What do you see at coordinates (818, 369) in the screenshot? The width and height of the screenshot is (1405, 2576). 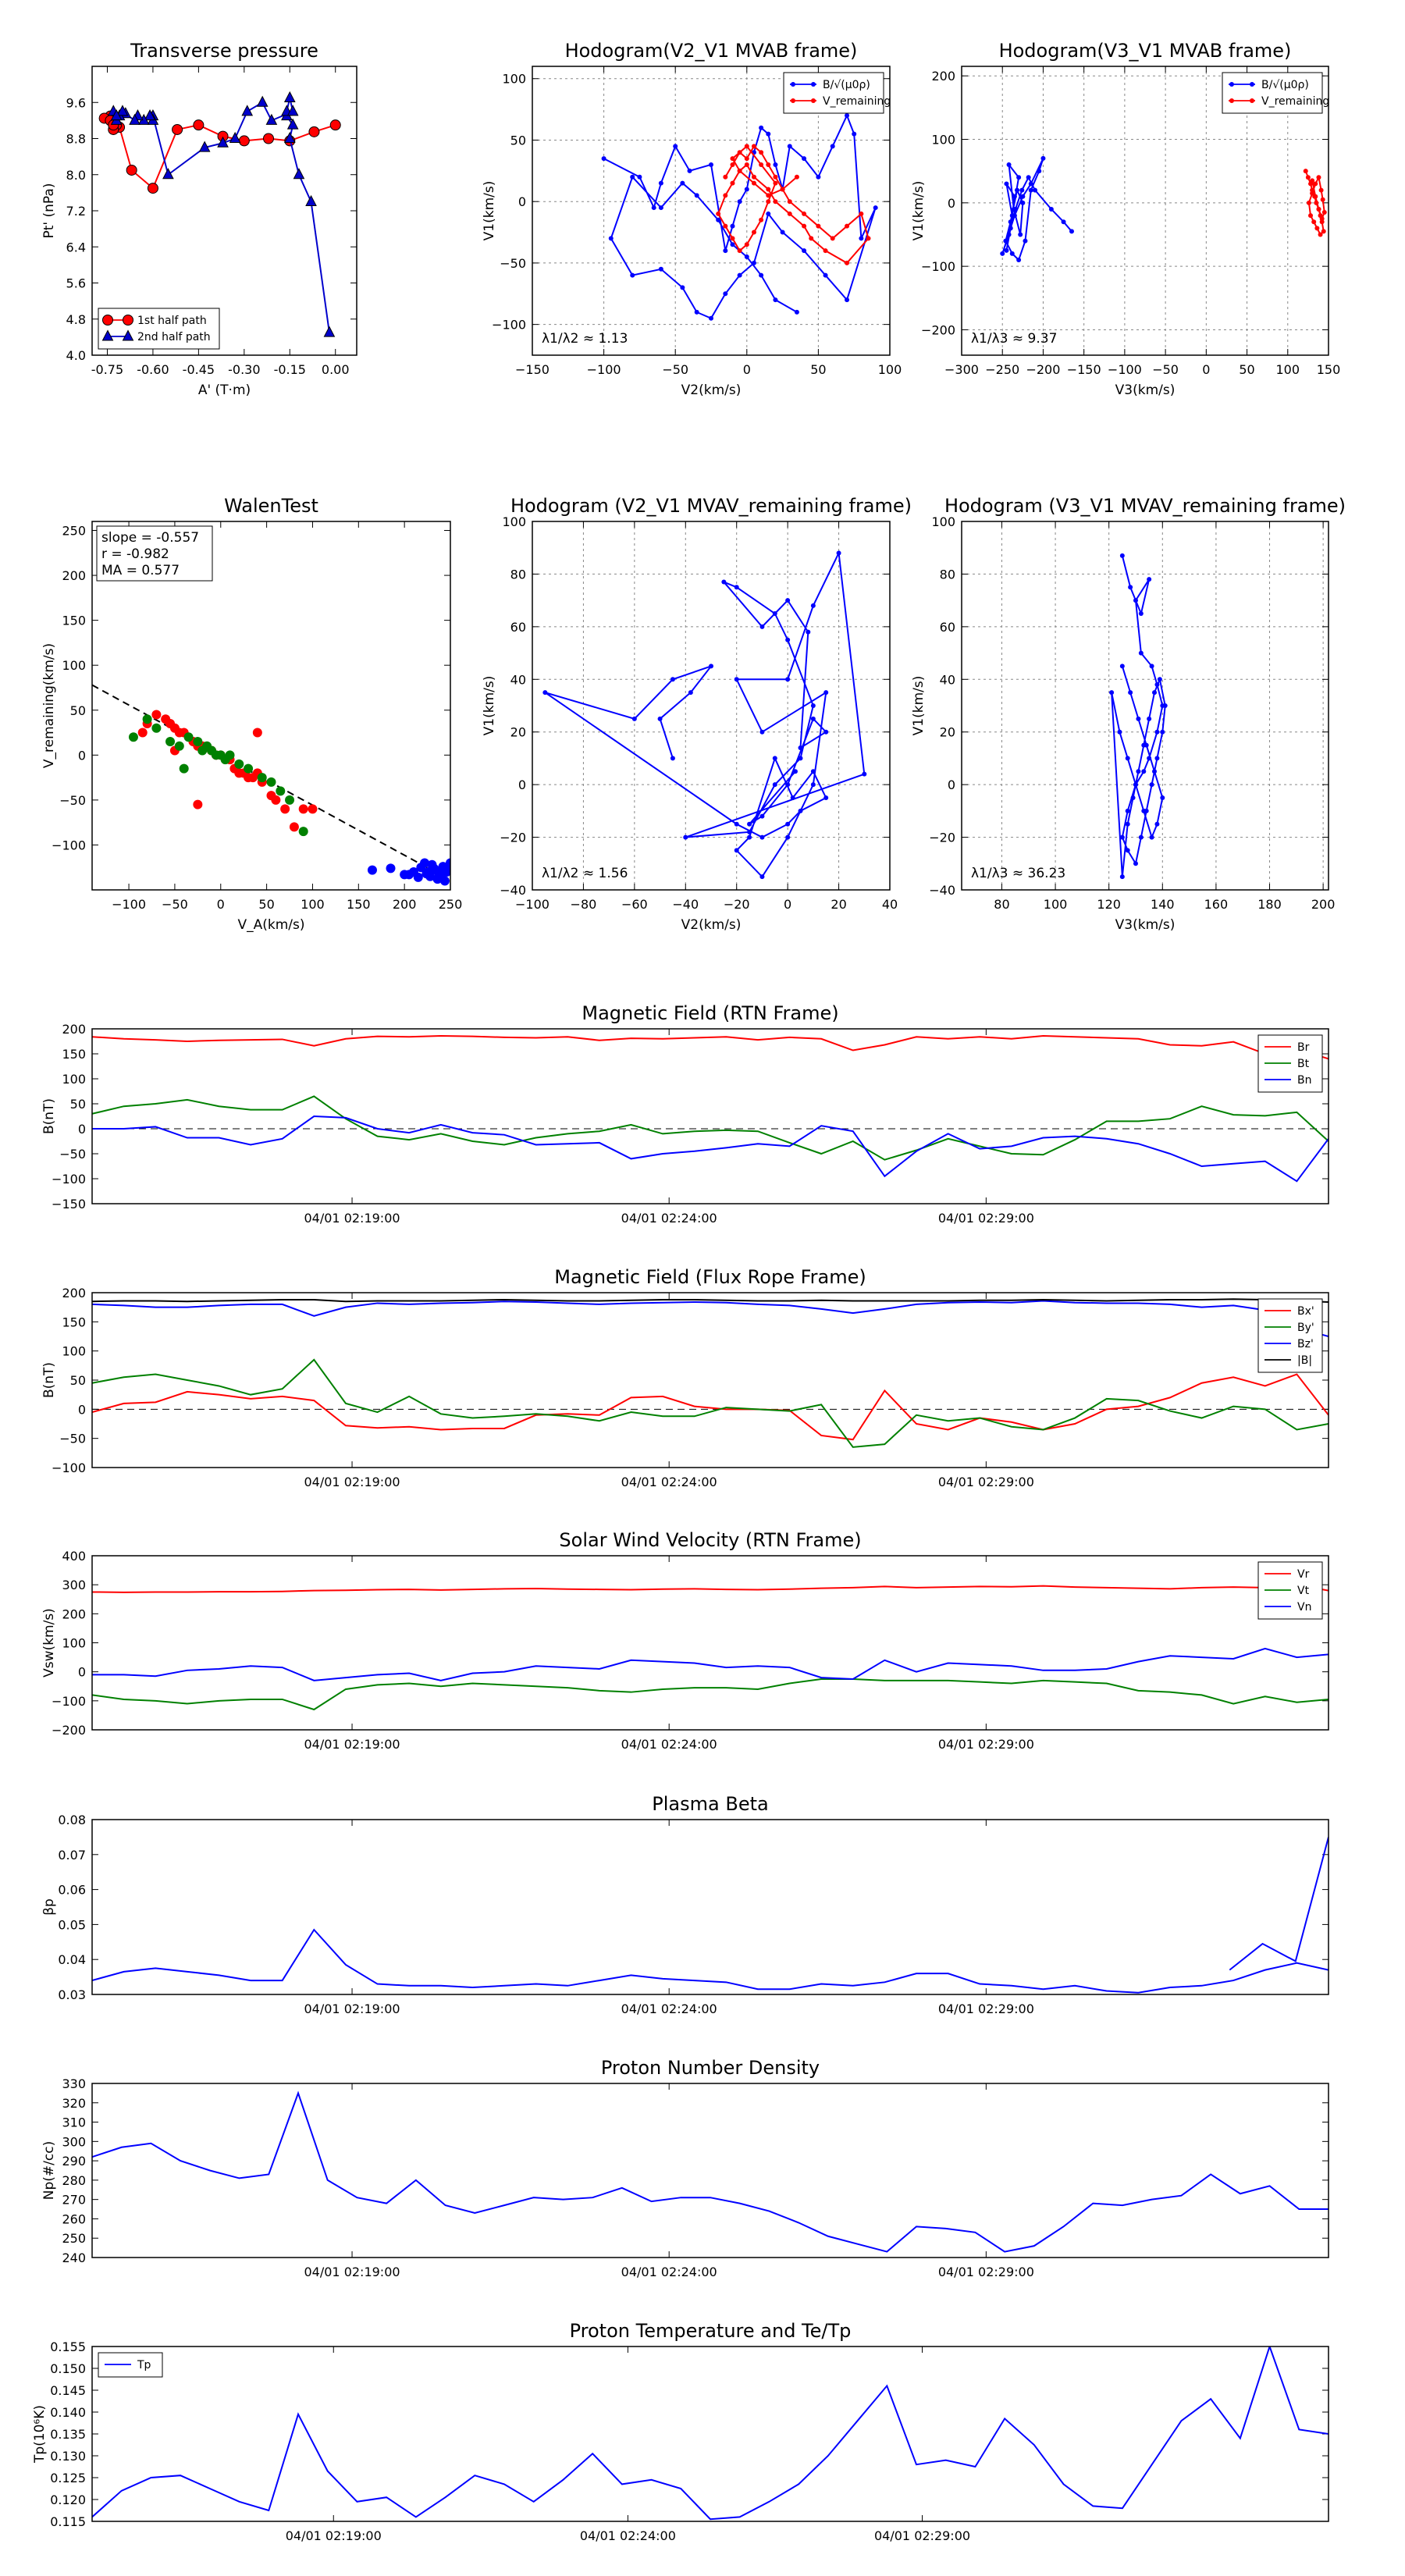 I see `x-tick-label: 50` at bounding box center [818, 369].